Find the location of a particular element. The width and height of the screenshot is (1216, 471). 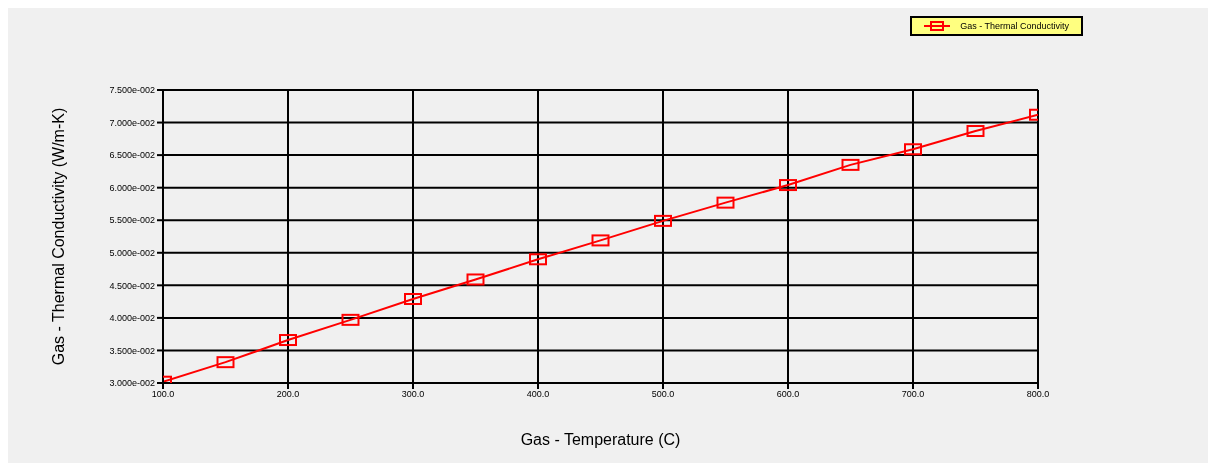

x-tick-label: 400.0 is located at coordinates (538, 394).